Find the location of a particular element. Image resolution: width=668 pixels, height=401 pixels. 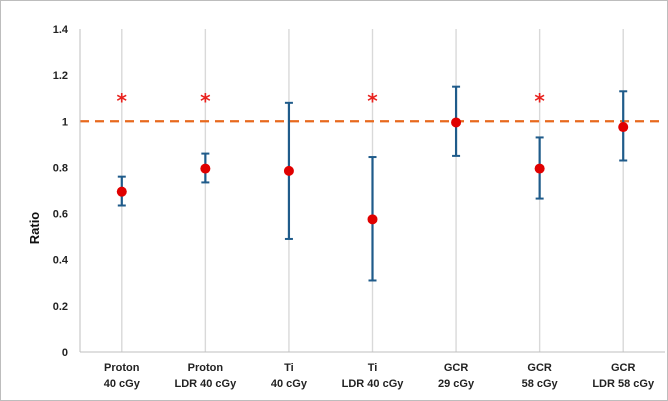

x-category-label: Ti LDR 40 cGy is located at coordinates (373, 376).